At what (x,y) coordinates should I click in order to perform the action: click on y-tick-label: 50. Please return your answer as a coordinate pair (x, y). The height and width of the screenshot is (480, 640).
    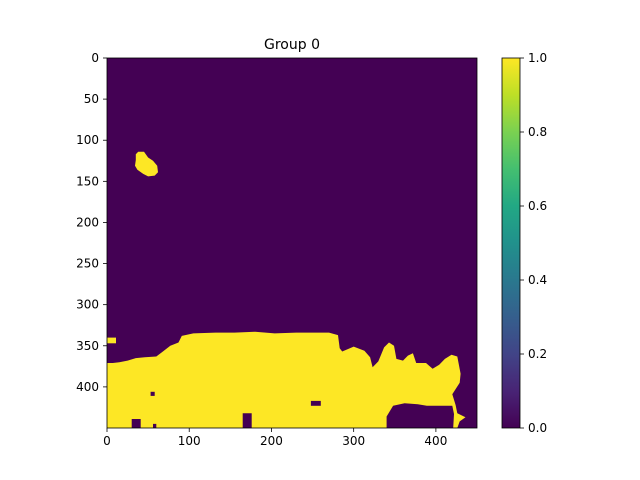
    Looking at the image, I should click on (91, 99).